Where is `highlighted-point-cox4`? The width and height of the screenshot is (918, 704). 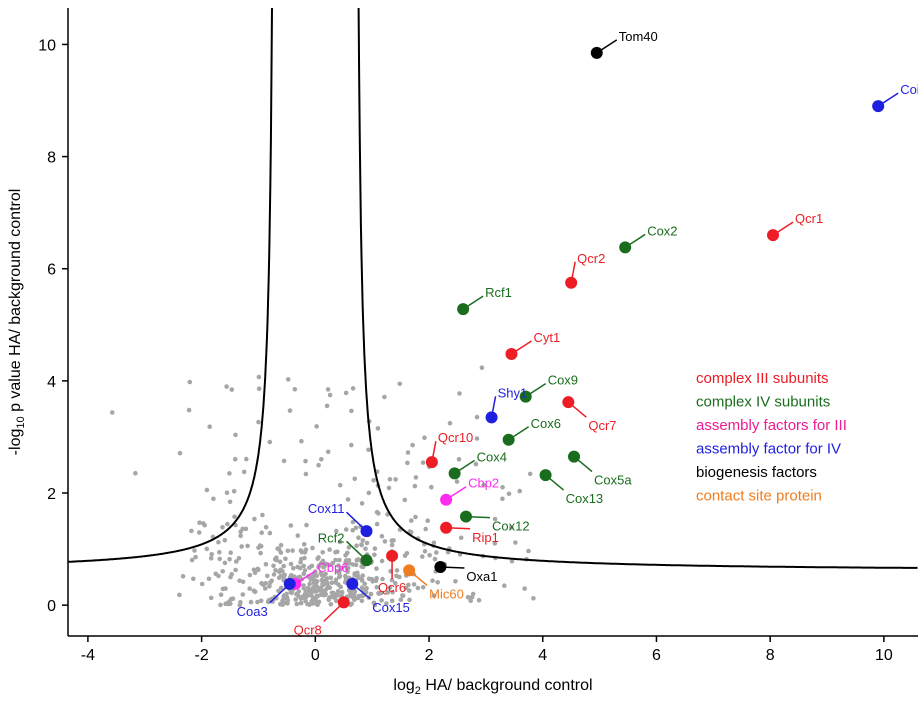
highlighted-point-cox4 is located at coordinates (454, 473).